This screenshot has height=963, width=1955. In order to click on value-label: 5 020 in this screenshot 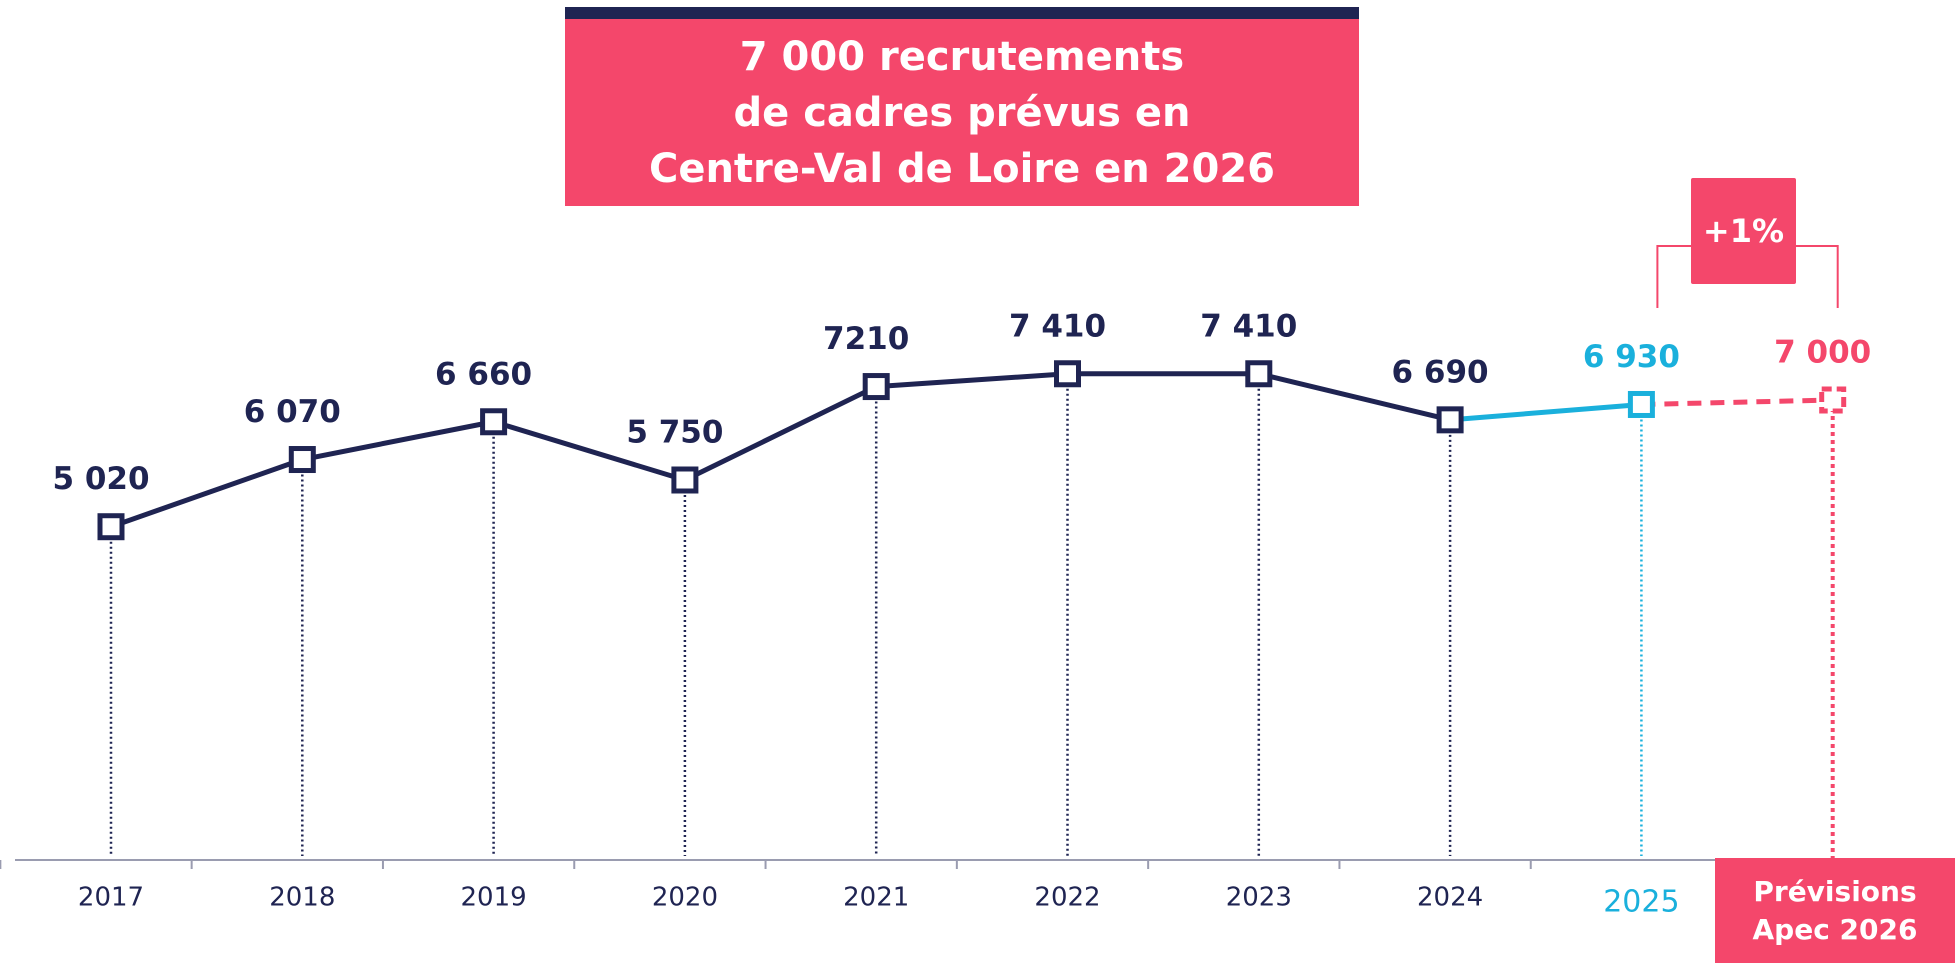, I will do `click(100, 479)`.